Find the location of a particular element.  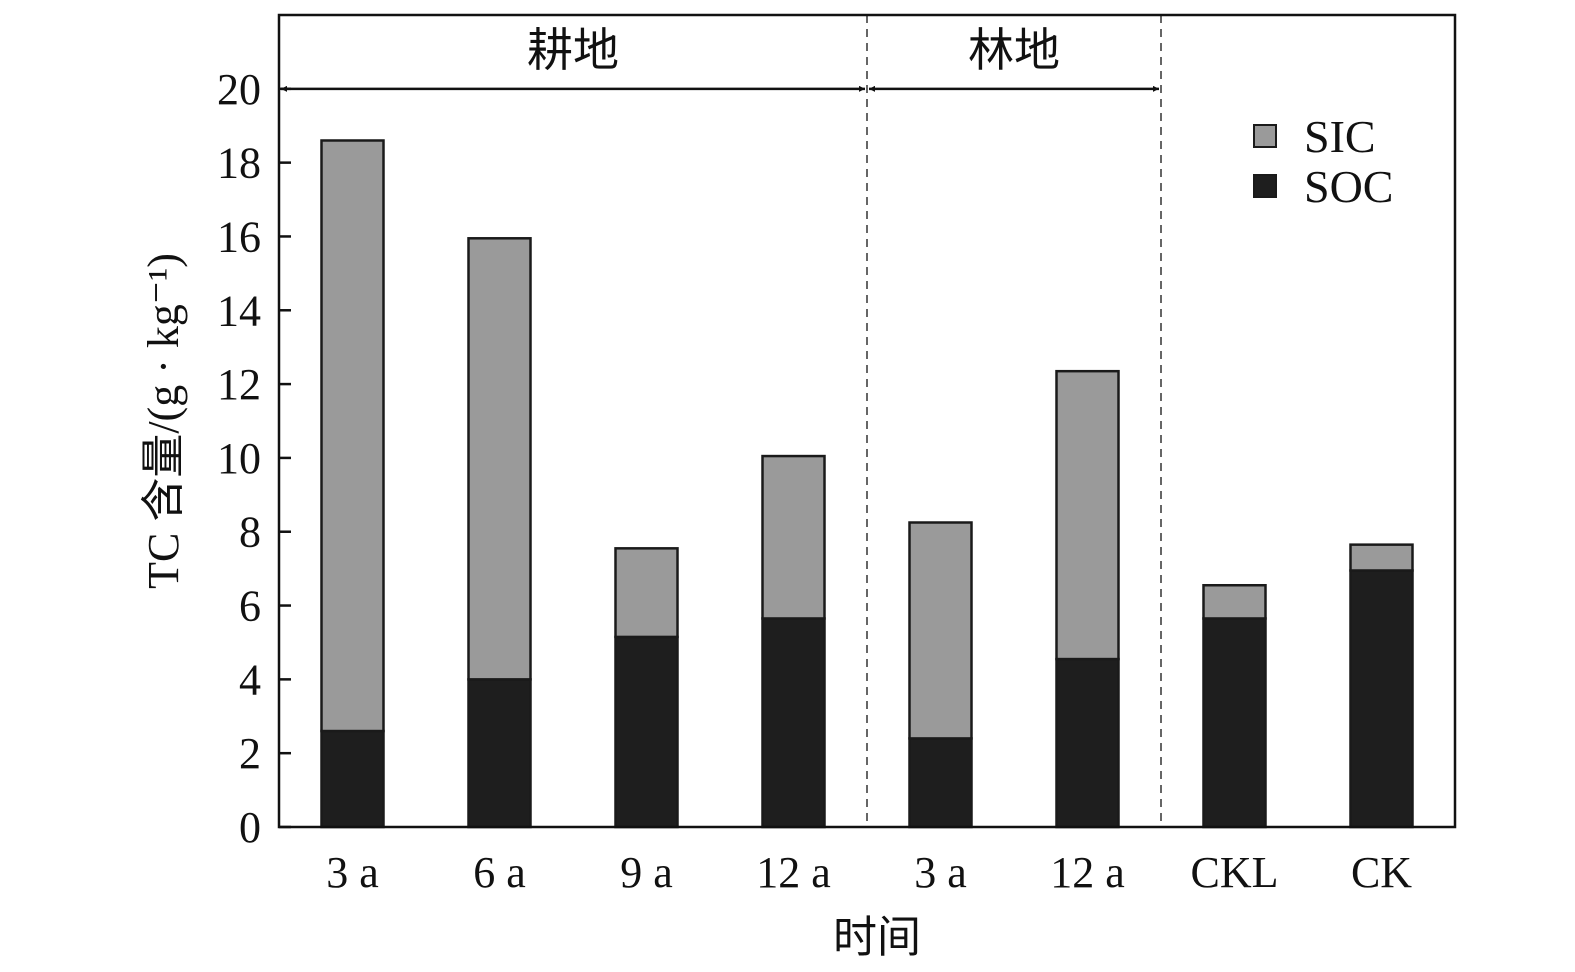

legend-label-sic: SIC is located at coordinates (1340, 136).